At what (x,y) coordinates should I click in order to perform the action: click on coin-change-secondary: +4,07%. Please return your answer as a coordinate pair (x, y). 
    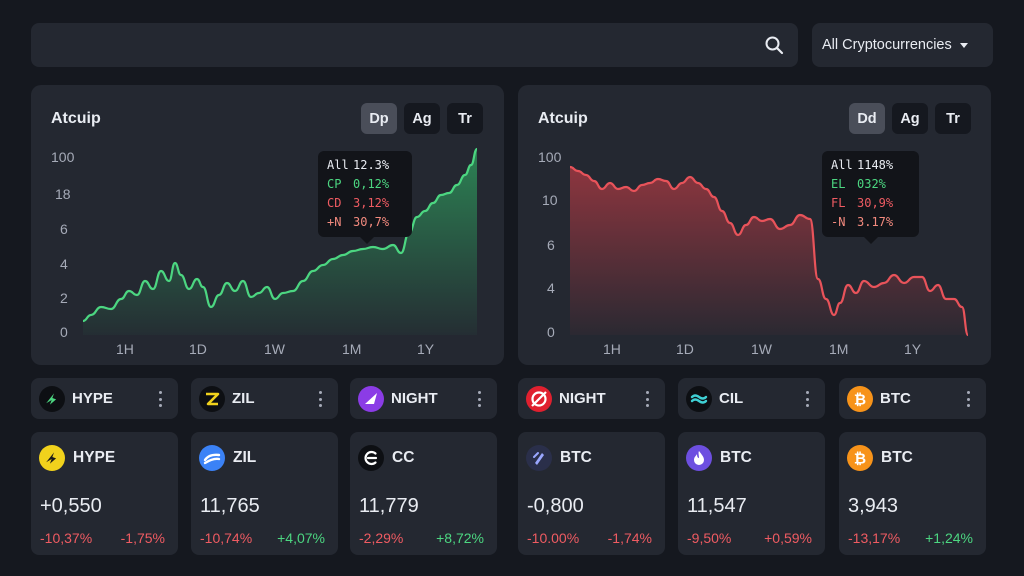
    Looking at the image, I should click on (301, 538).